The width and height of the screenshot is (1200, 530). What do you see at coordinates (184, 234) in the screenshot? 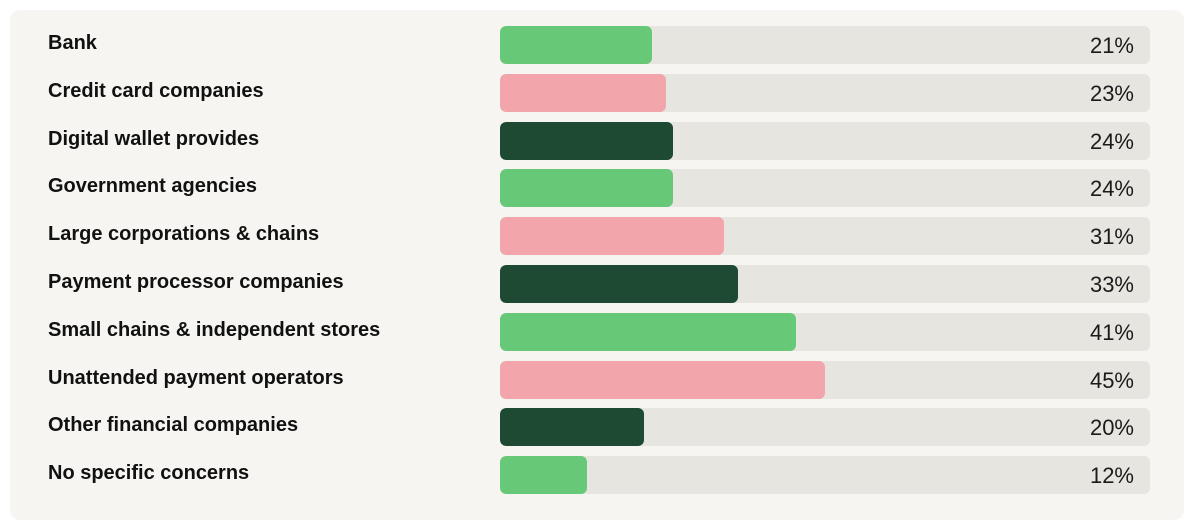
I see `category-label: Large corporations & chains` at bounding box center [184, 234].